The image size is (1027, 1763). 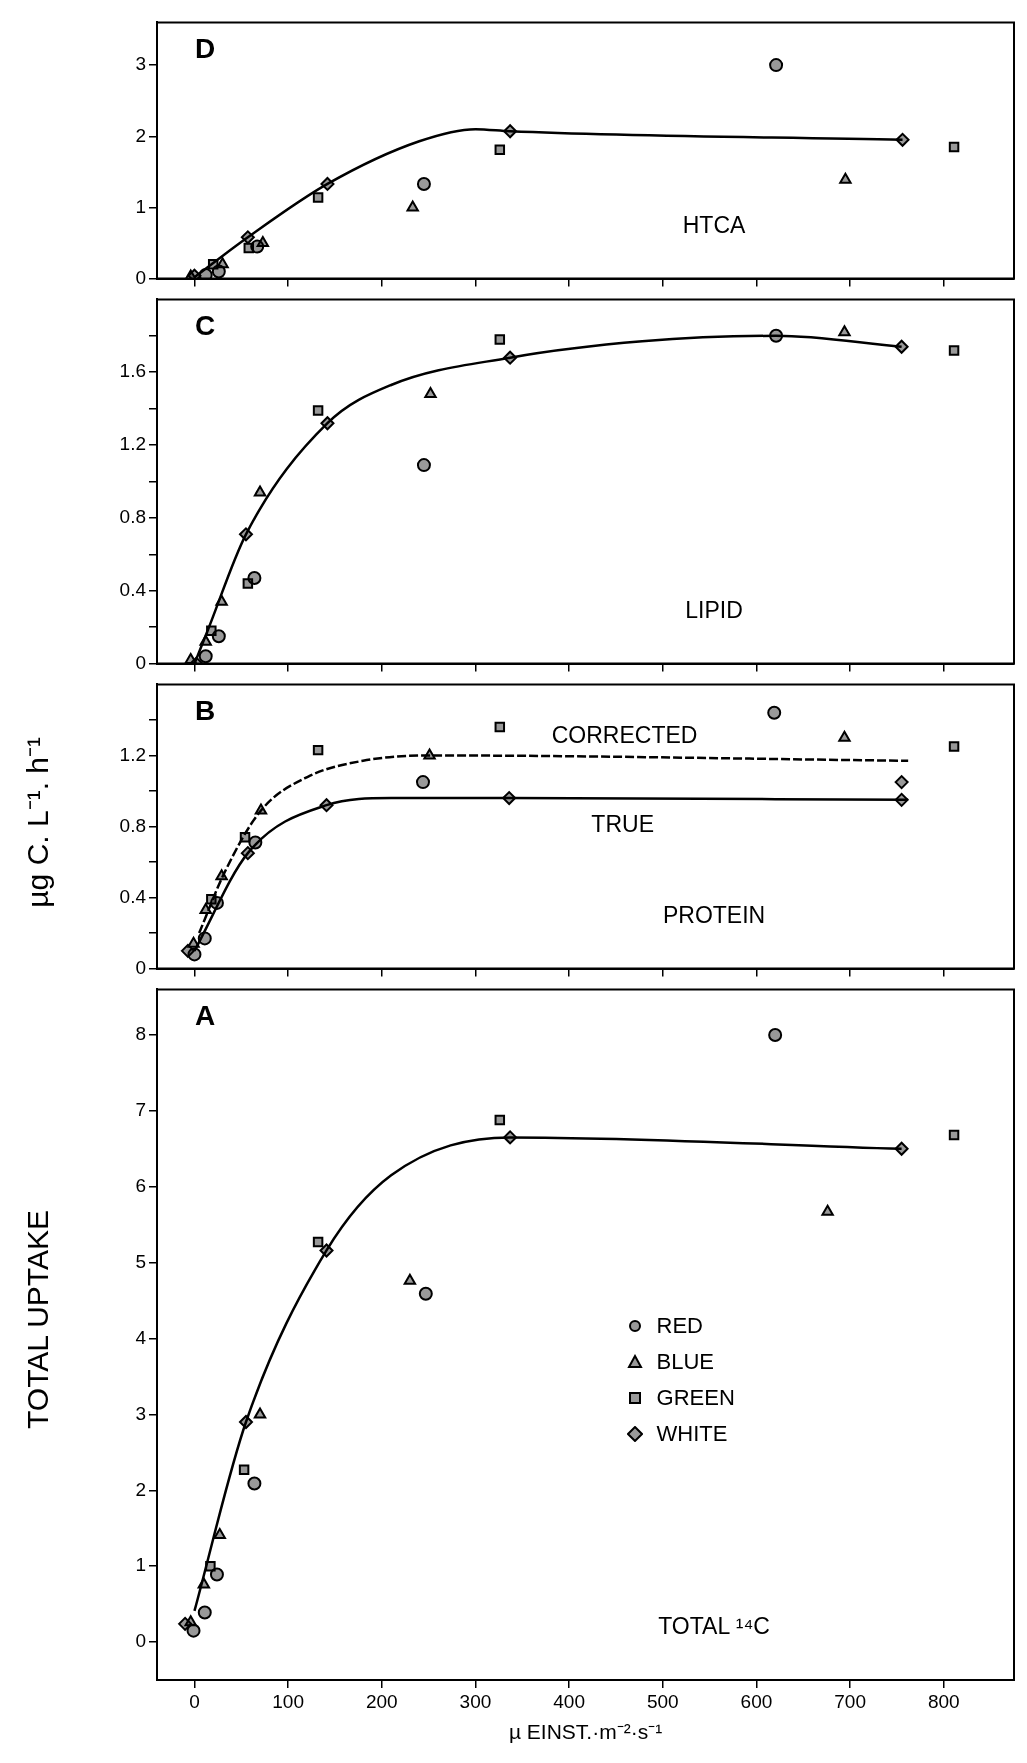 What do you see at coordinates (679, 1326) in the screenshot?
I see `legend-label: RED` at bounding box center [679, 1326].